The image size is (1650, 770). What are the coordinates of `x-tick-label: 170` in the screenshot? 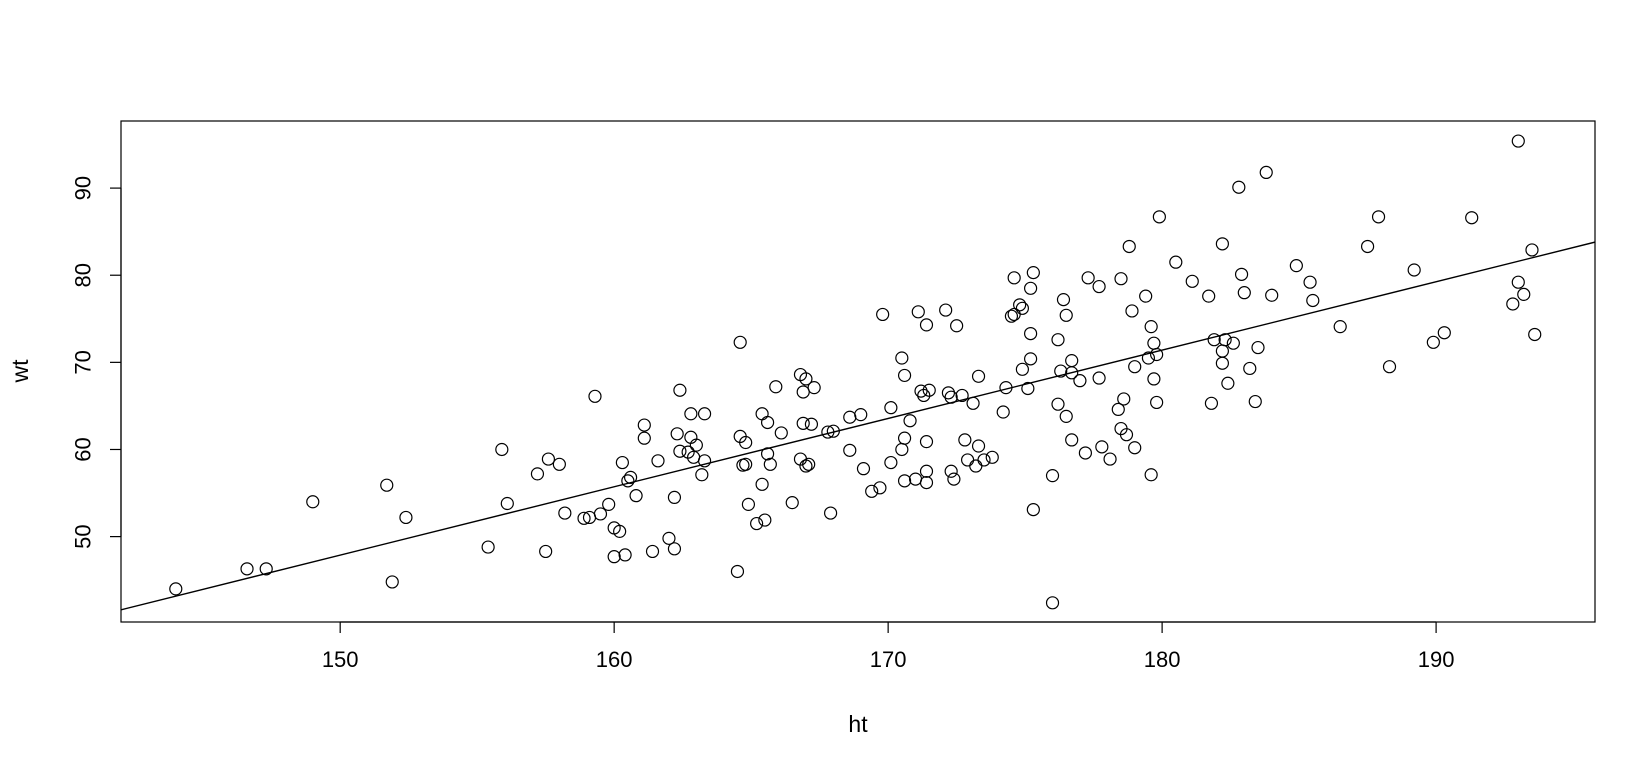 It's located at (888, 659).